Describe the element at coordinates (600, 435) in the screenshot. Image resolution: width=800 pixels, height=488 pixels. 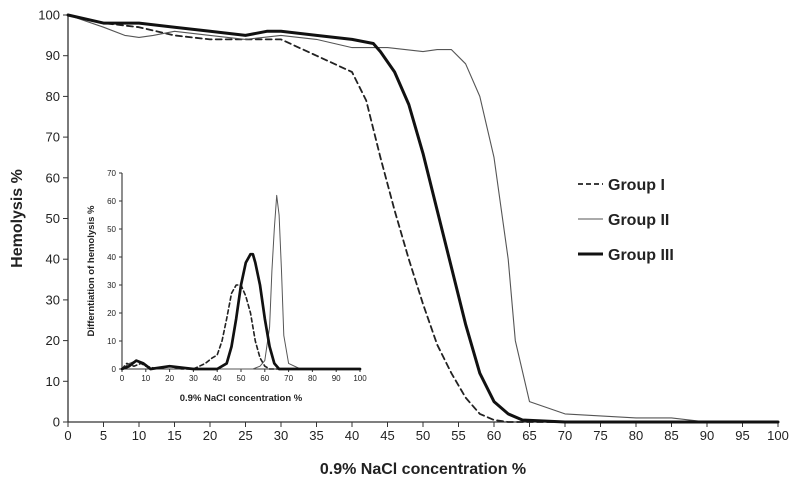
I see `x-tick-label: 75` at that location.